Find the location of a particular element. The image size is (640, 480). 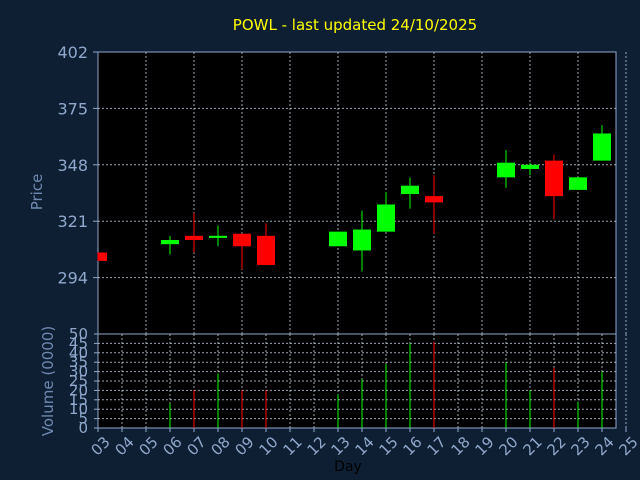

volume-axis-label: Volume (0000) is located at coordinates (48, 381).